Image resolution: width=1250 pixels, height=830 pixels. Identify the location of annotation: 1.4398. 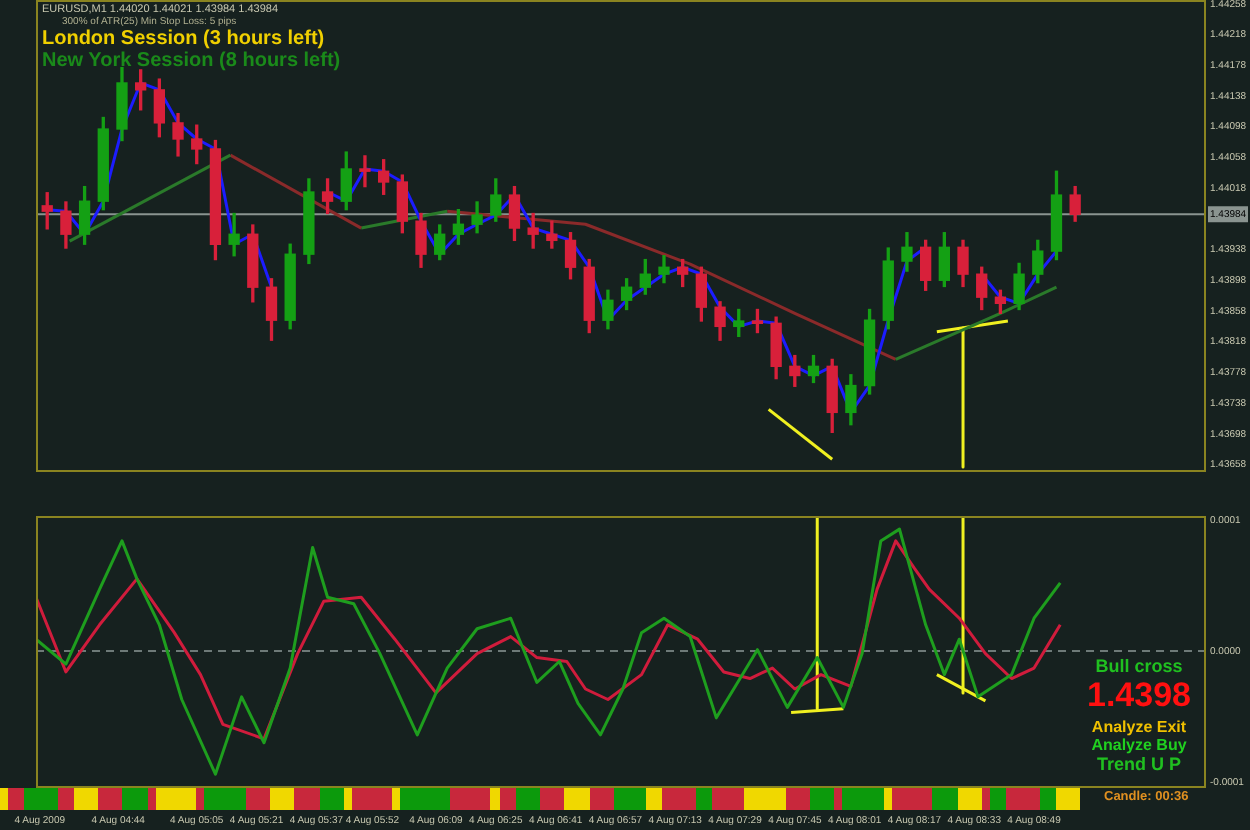
(1139, 696).